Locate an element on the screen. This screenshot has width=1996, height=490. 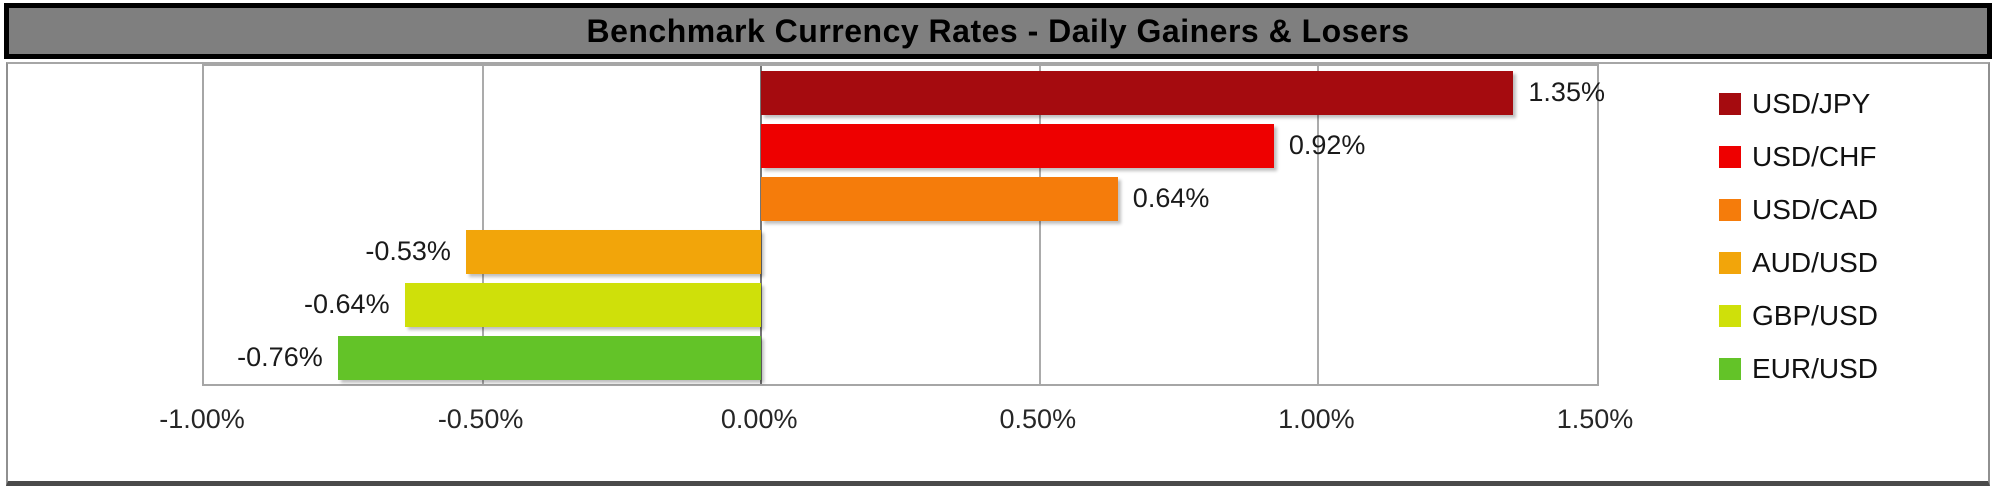
legend-item-aud-usd: AUD/USD is located at coordinates (1799, 262).